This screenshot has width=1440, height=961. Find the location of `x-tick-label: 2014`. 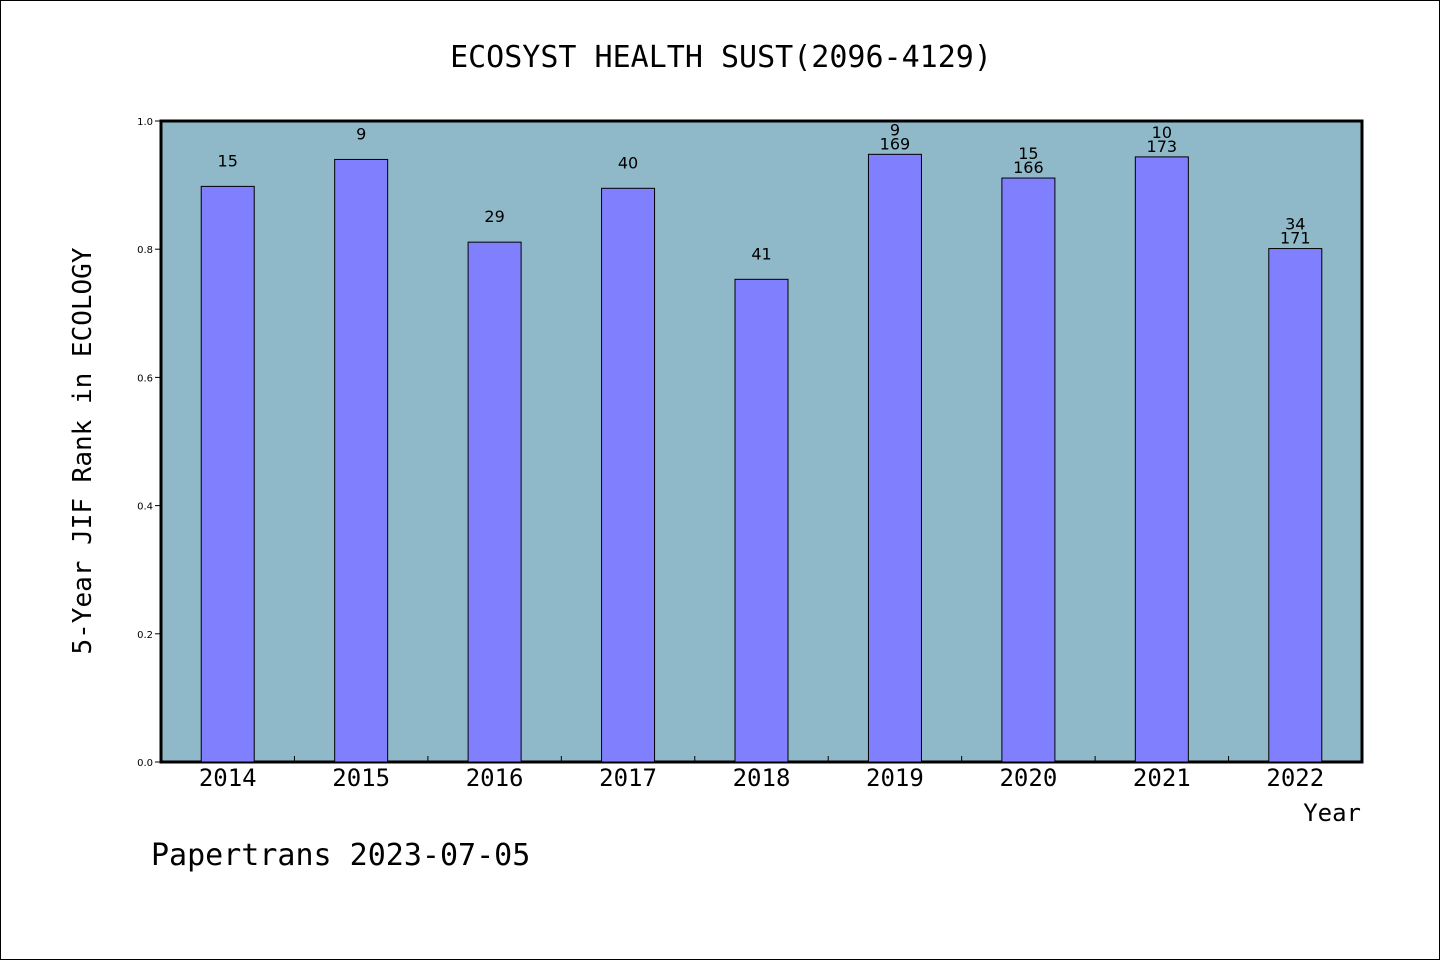

x-tick-label: 2014 is located at coordinates (228, 778).